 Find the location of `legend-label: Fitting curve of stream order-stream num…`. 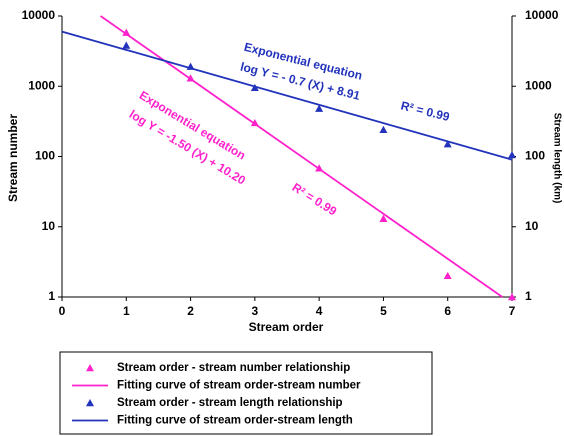

legend-label: Fitting curve of stream order-stream num… is located at coordinates (239, 386).